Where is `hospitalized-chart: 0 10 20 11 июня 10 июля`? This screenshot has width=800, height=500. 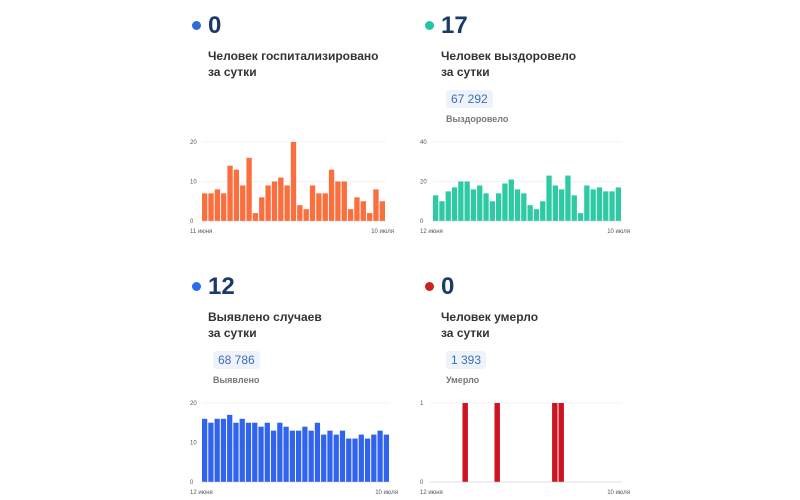
hospitalized-chart: 0 10 20 11 июня 10 июля is located at coordinates (292, 187).